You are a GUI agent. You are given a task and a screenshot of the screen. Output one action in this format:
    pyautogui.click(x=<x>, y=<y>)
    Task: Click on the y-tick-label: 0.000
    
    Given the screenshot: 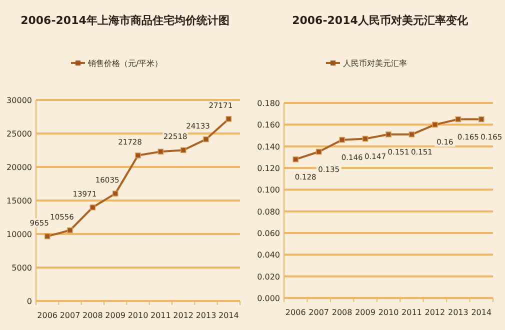 What is the action you would take?
    pyautogui.click(x=268, y=298)
    